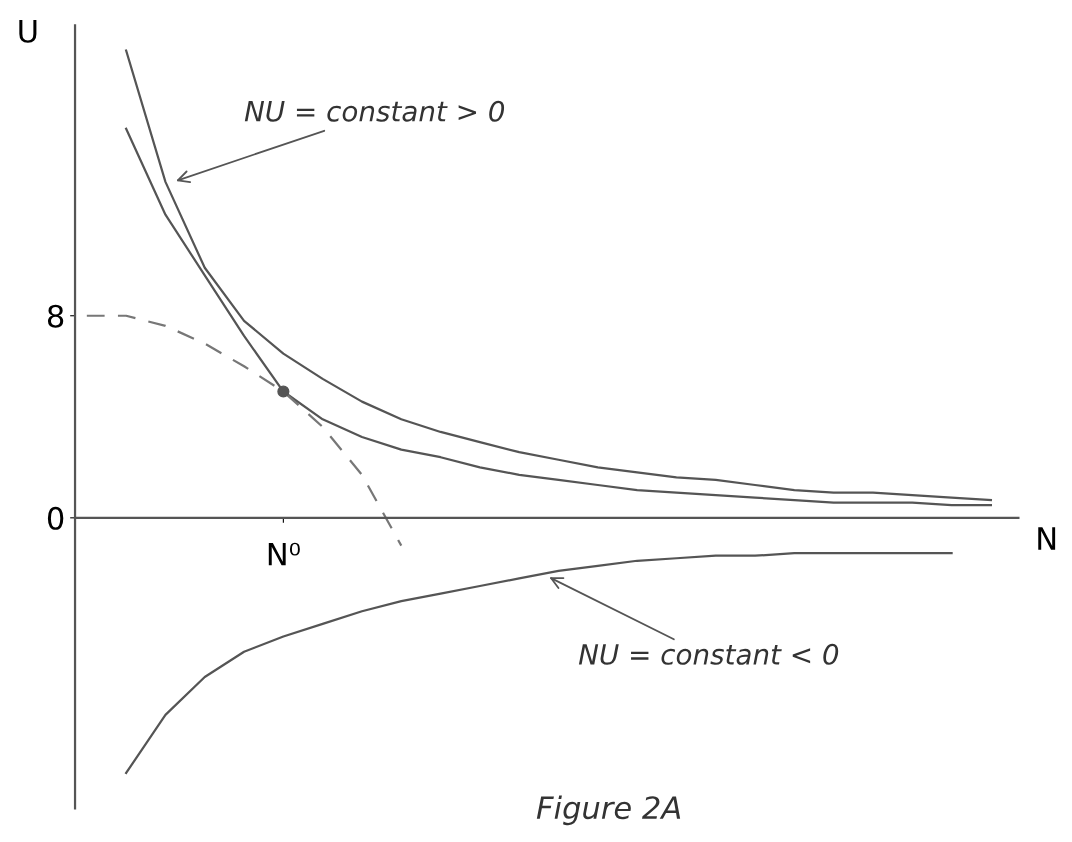 This screenshot has width=1072, height=842. What do you see at coordinates (608, 810) in the screenshot?
I see `annotation: Figure 2A` at bounding box center [608, 810].